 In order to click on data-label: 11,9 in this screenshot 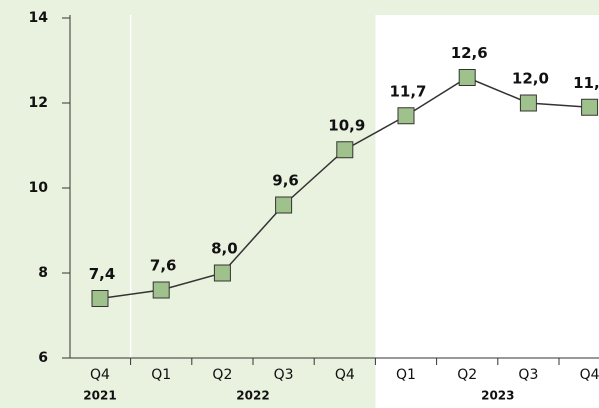, I will do `click(586, 83)`.